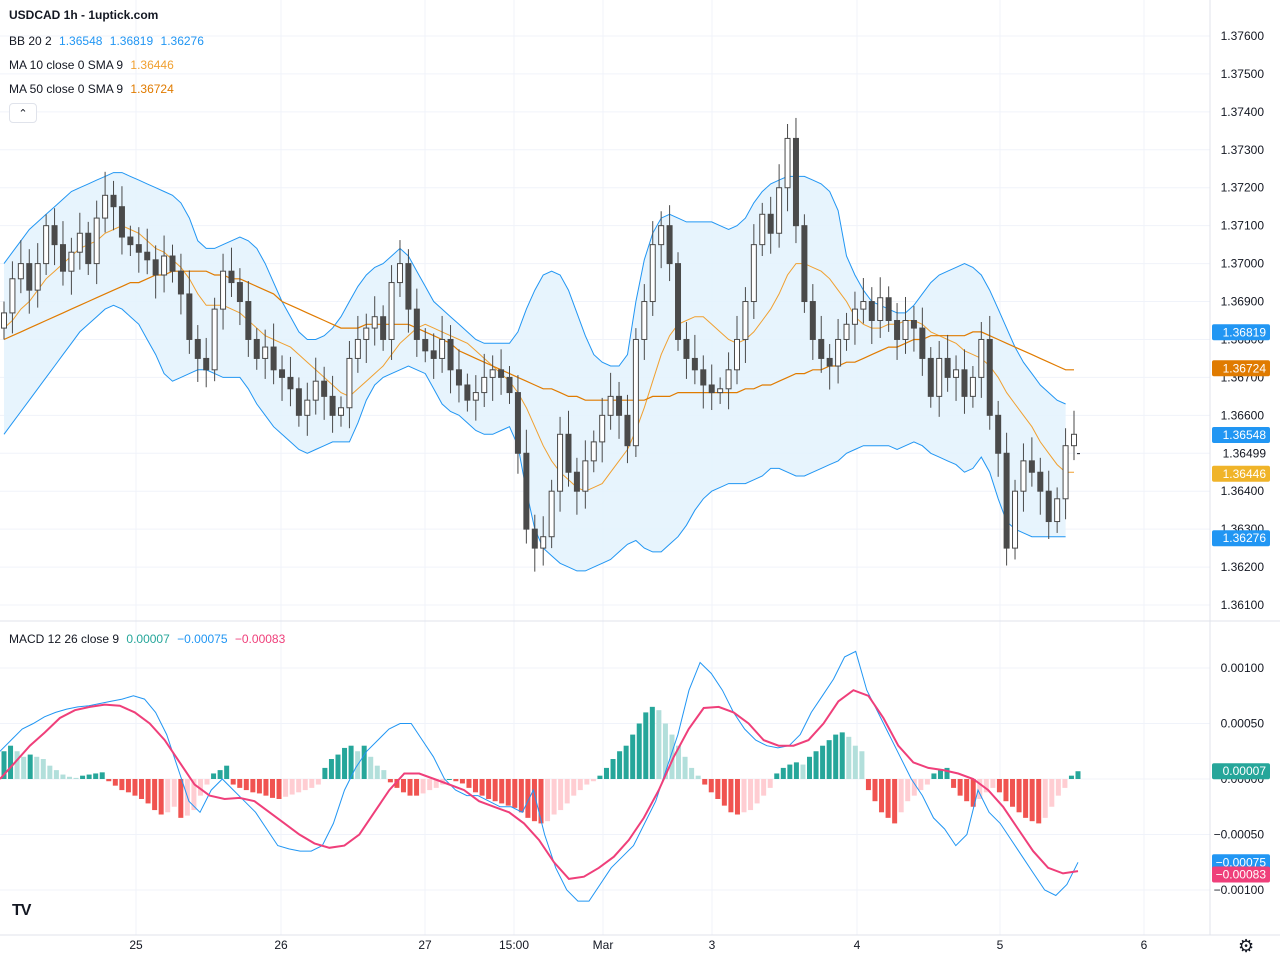 This screenshot has width=1280, height=960. Describe the element at coordinates (1246, 946) in the screenshot. I see `gear-icon: ⚙` at that location.